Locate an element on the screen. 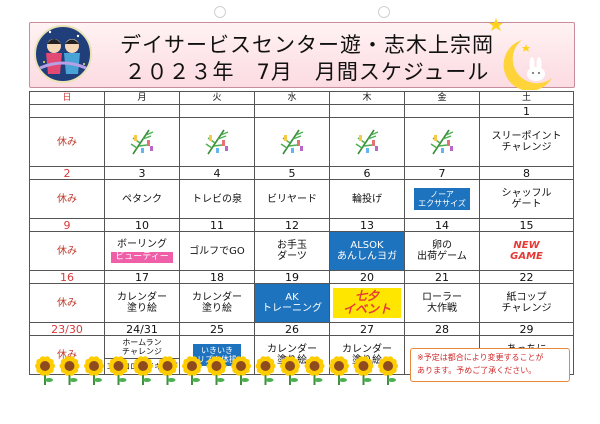  sunflower-border-illustration is located at coordinates (216, 370).